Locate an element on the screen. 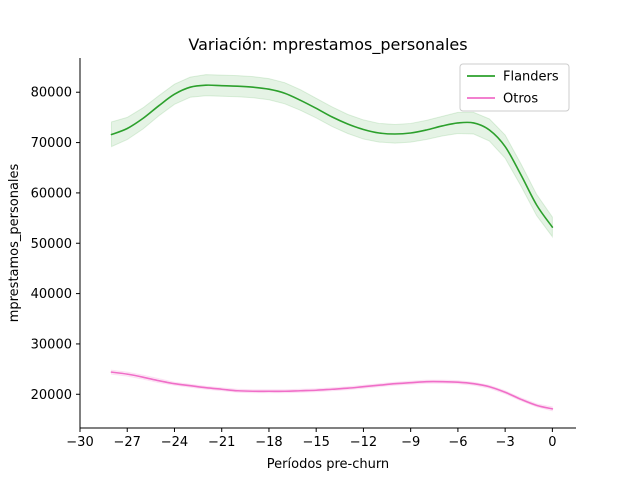 The height and width of the screenshot is (480, 640). y-axis-label: mprestamos_personales is located at coordinates (14, 242).